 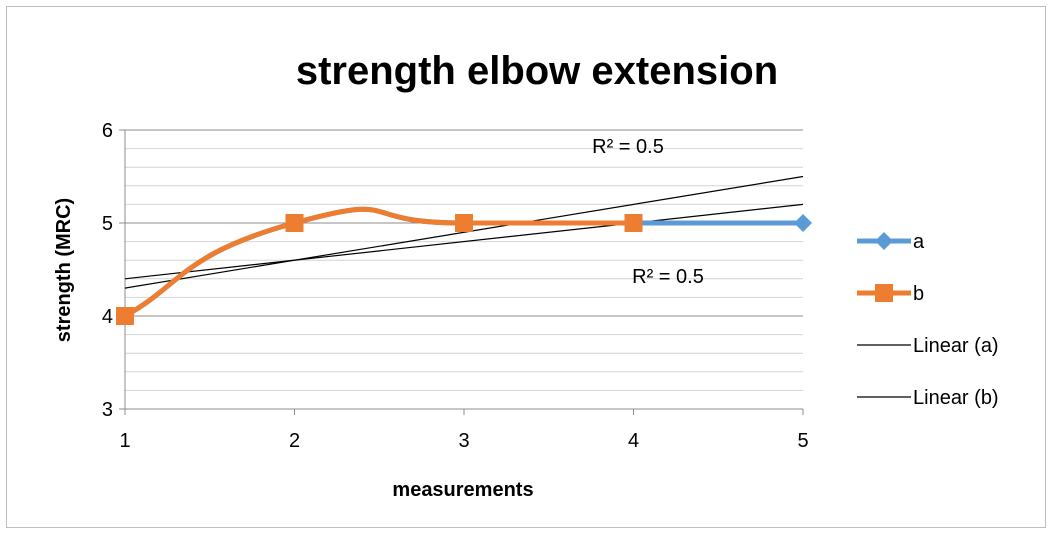 I want to click on legend-item: b, so click(x=890, y=294).